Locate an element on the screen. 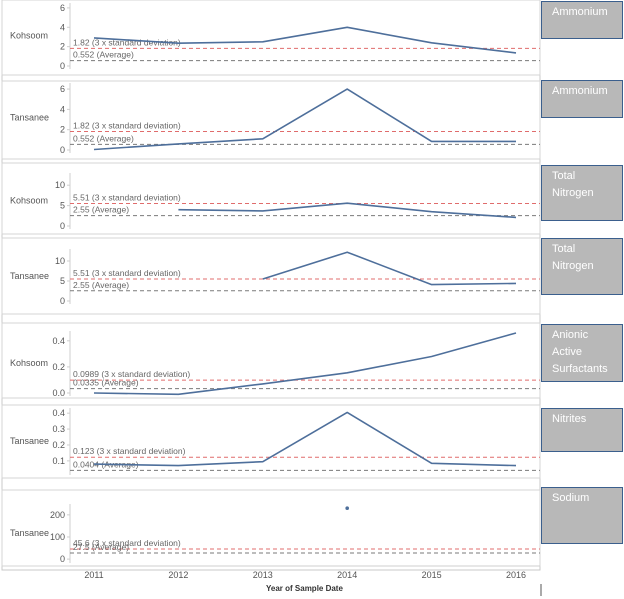 This screenshot has height=599, width=624. x-tick-label: 2016 is located at coordinates (516, 575).